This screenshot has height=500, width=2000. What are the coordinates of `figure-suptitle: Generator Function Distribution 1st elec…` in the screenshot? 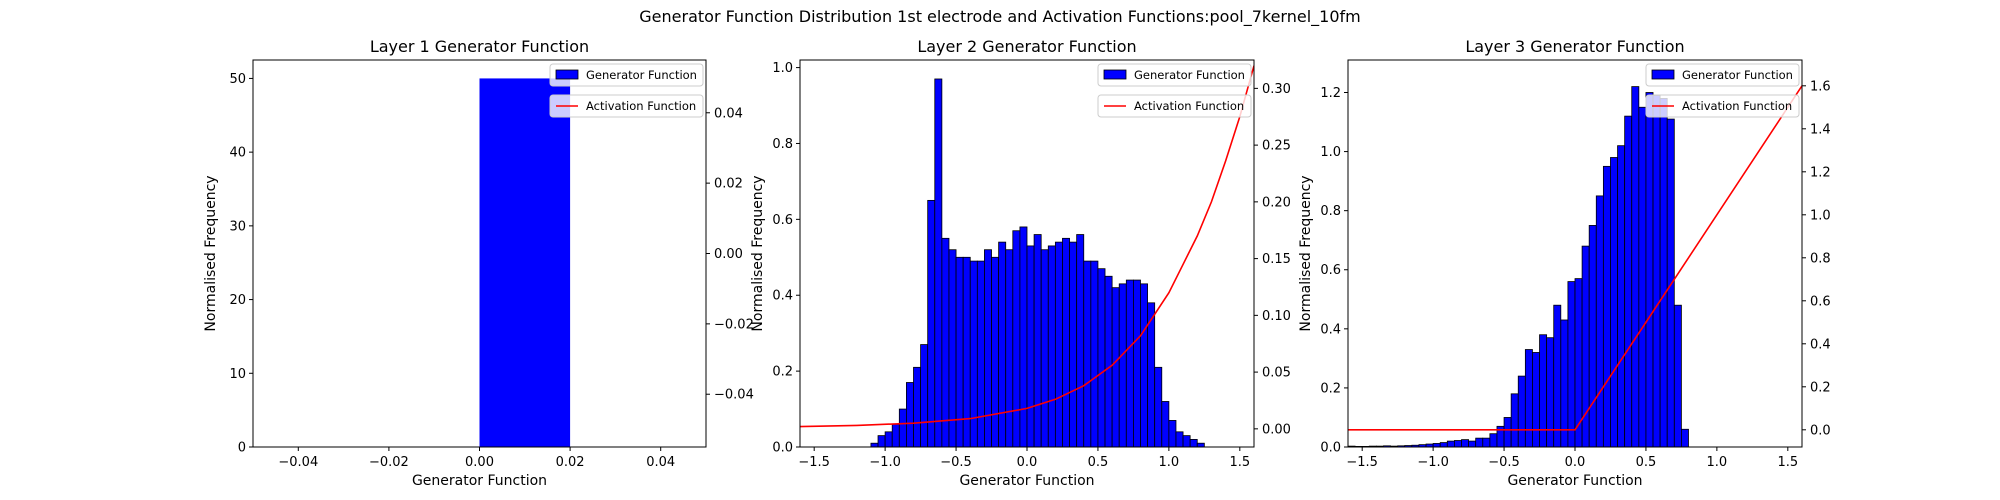 It's located at (999, 17).